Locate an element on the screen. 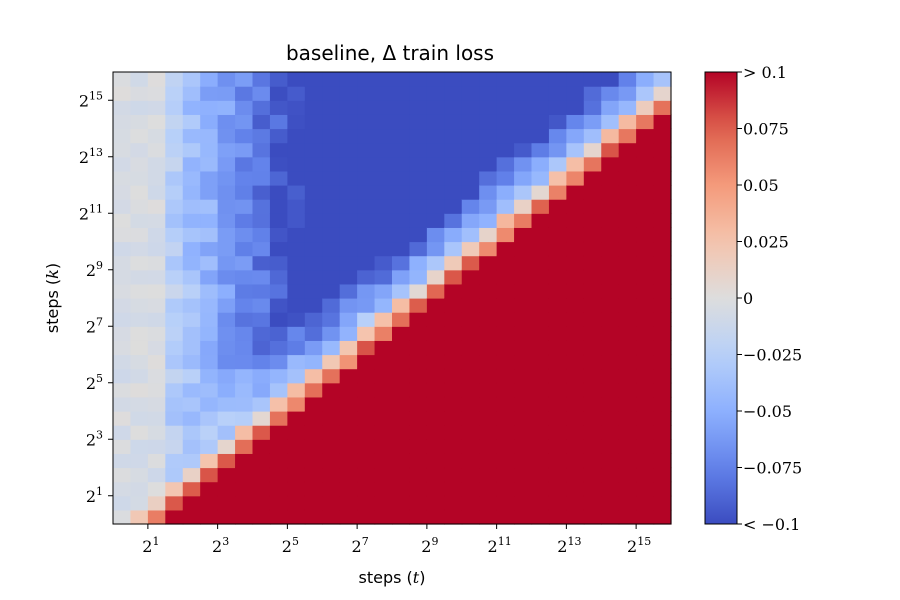 This screenshot has width=900, height=600. tick-label: 213 is located at coordinates (569, 545).